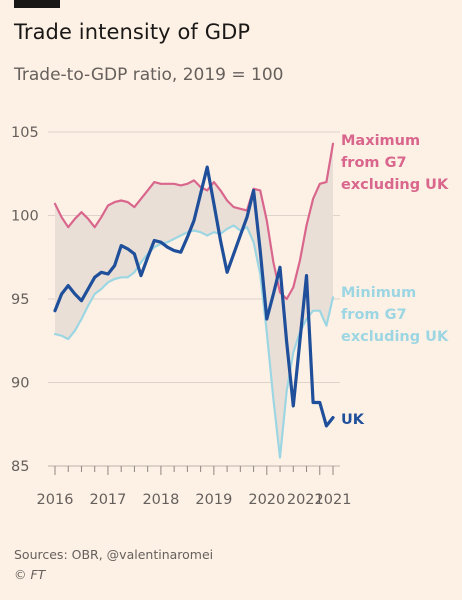 The image size is (462, 600). I want to click on y-tick-label: 85, so click(20, 467).